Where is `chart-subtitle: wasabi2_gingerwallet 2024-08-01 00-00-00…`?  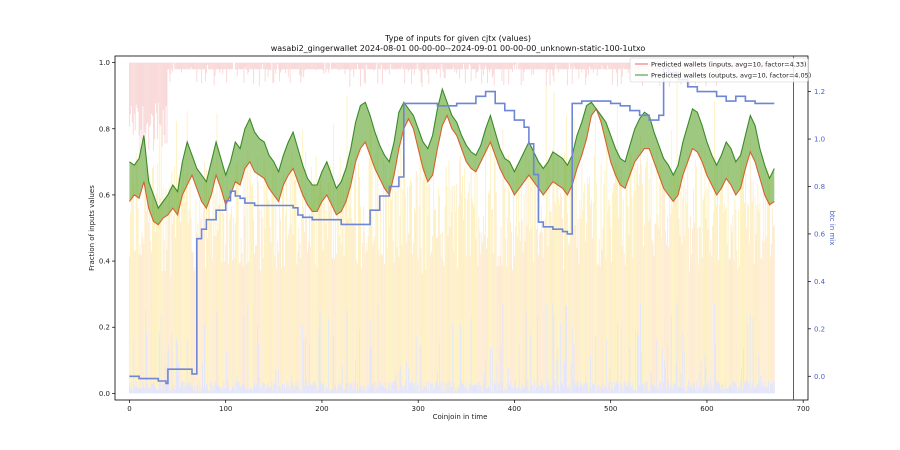
chart-subtitle: wasabi2_gingerwallet 2024-08-01 00-00-00… is located at coordinates (458, 48).